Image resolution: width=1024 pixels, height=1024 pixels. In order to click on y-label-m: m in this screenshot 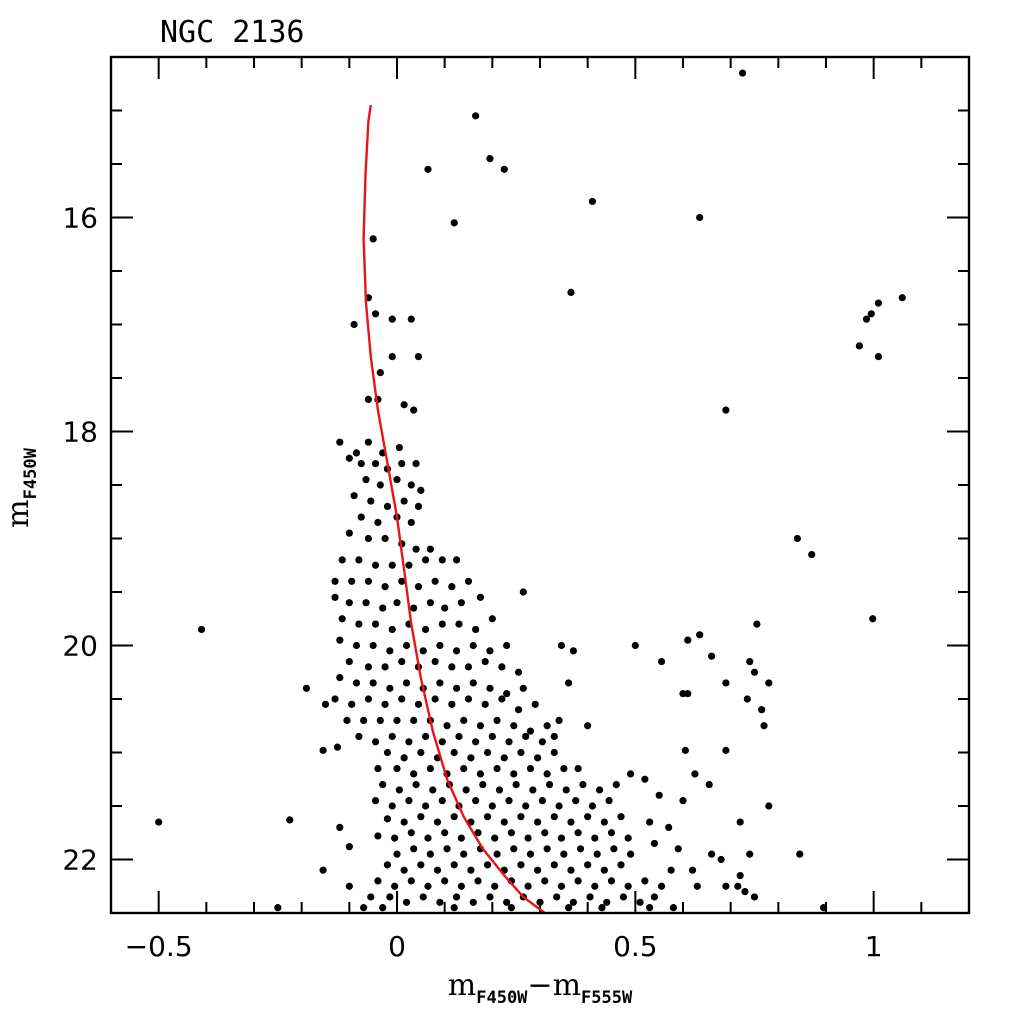, I will do `click(18, 513)`.